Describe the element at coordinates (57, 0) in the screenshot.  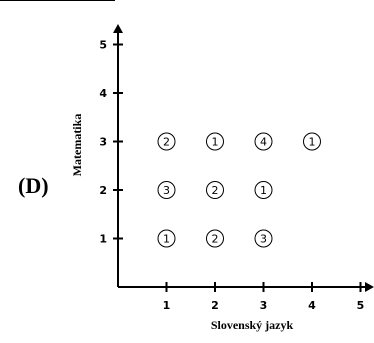
I see `top-rule` at that location.